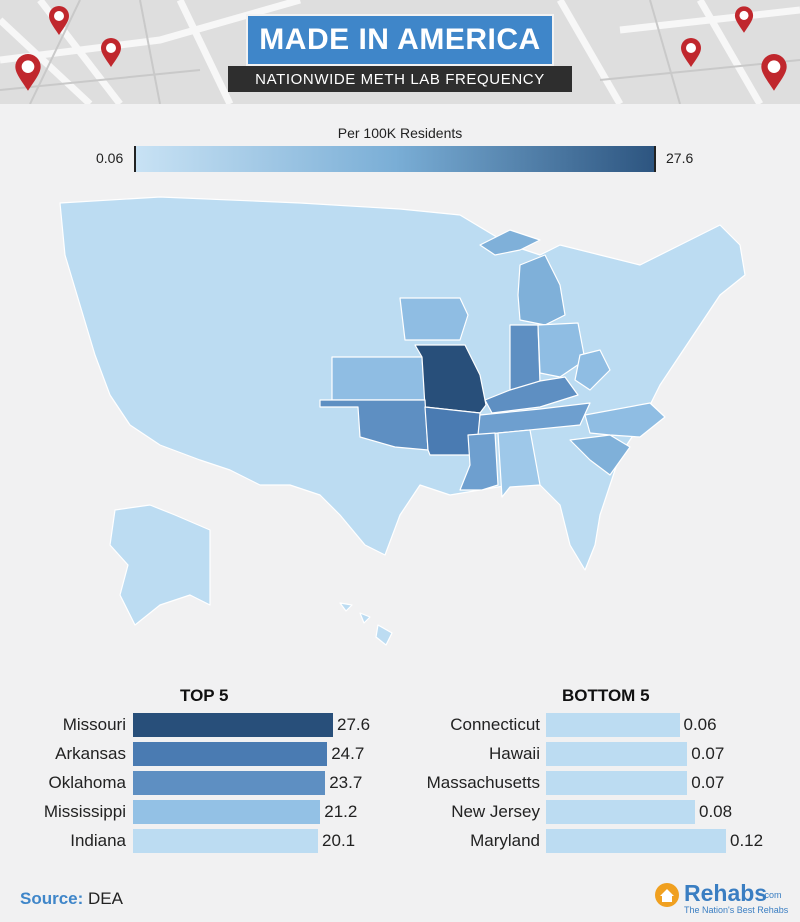 The image size is (800, 922). What do you see at coordinates (395, 159) in the screenshot?
I see `legend-color-scale` at bounding box center [395, 159].